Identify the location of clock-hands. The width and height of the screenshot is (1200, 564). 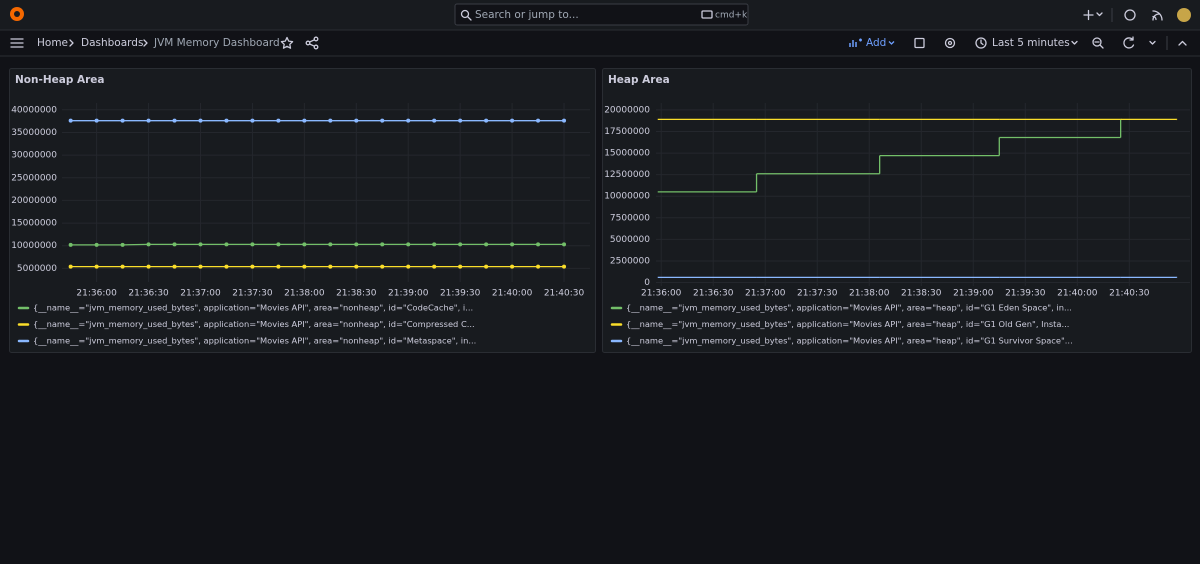
(982, 42).